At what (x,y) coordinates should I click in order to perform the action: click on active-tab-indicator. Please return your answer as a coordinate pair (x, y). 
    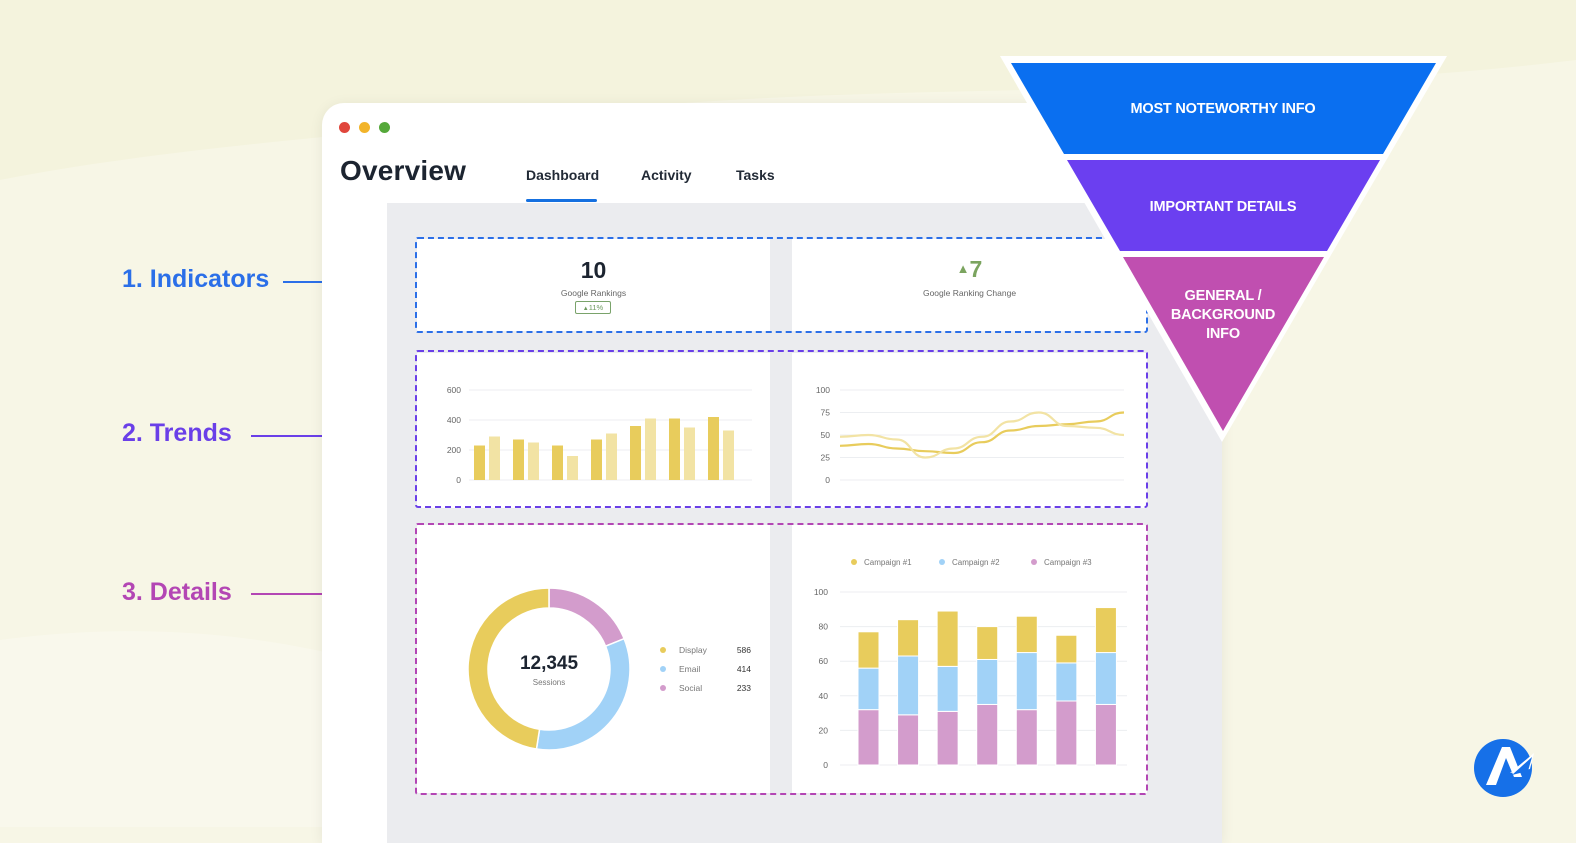
    Looking at the image, I should click on (561, 200).